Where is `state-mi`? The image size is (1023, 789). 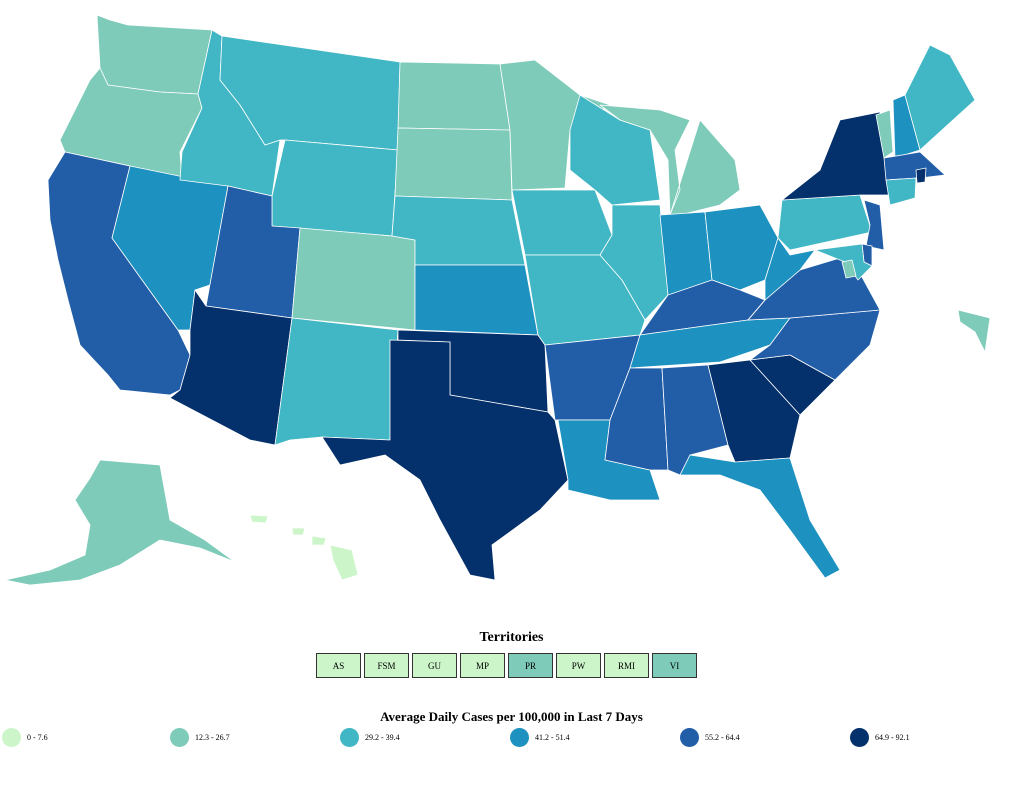
state-mi is located at coordinates (670, 160).